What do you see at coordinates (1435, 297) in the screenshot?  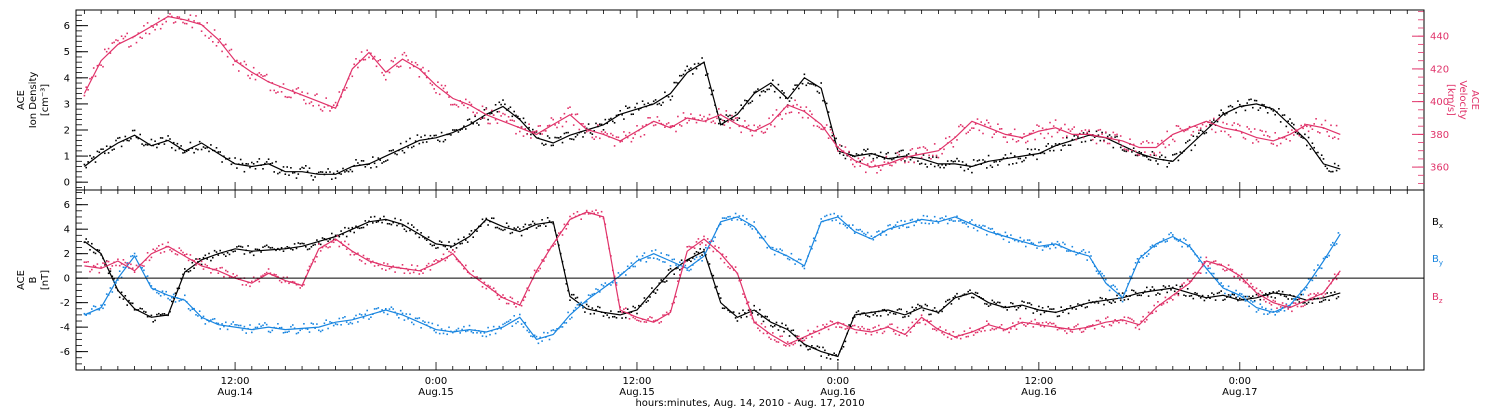 I see `legend-bz-letter: B` at bounding box center [1435, 297].